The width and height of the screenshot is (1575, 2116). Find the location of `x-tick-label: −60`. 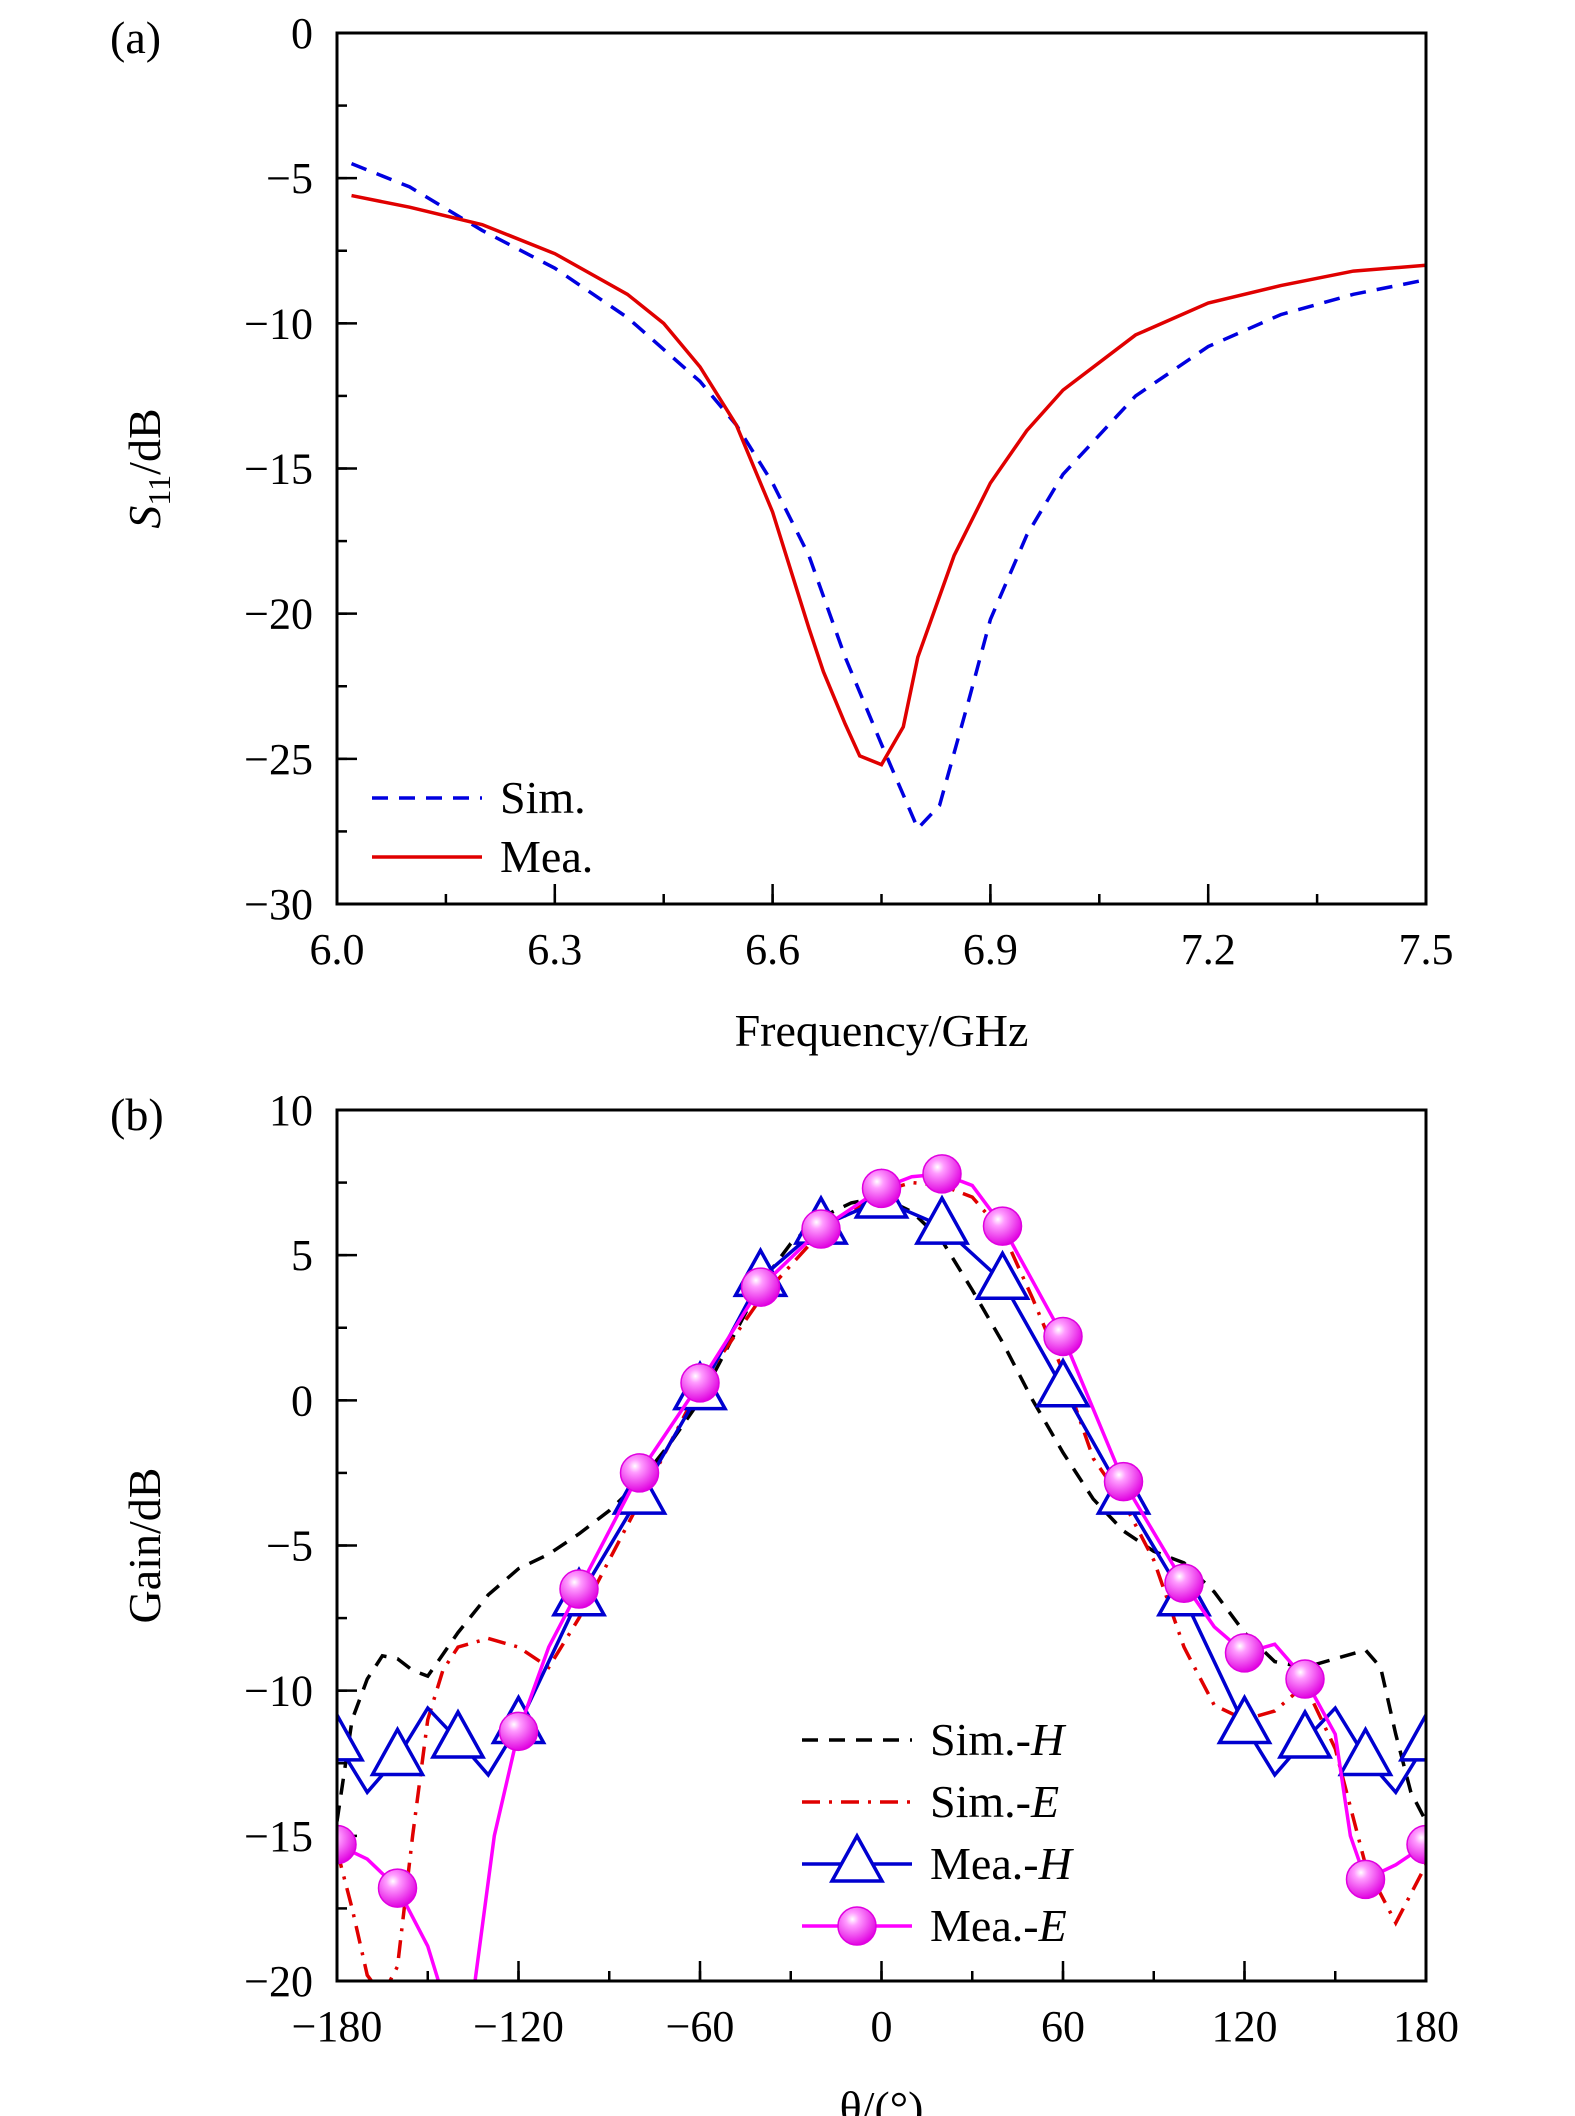

x-tick-label: −60 is located at coordinates (700, 2026).